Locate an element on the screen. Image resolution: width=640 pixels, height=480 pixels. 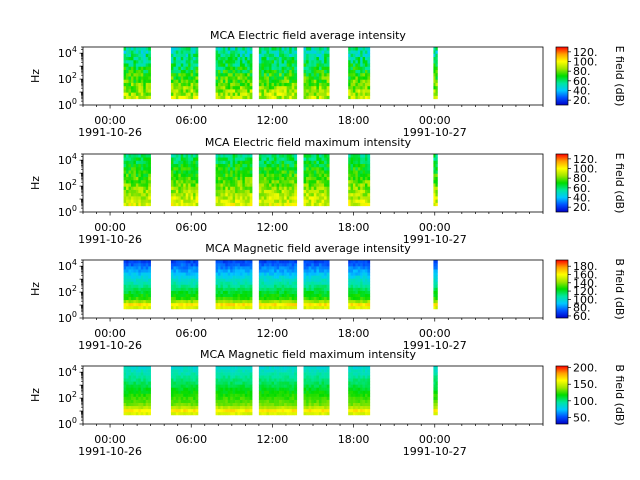
colorbar-tick-label: 180. is located at coordinates (585, 266).